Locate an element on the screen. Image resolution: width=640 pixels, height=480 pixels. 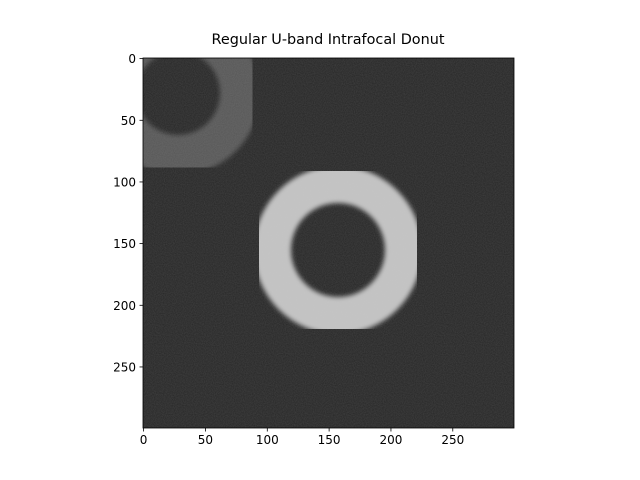
x-tick-label: 150 is located at coordinates (329, 440).